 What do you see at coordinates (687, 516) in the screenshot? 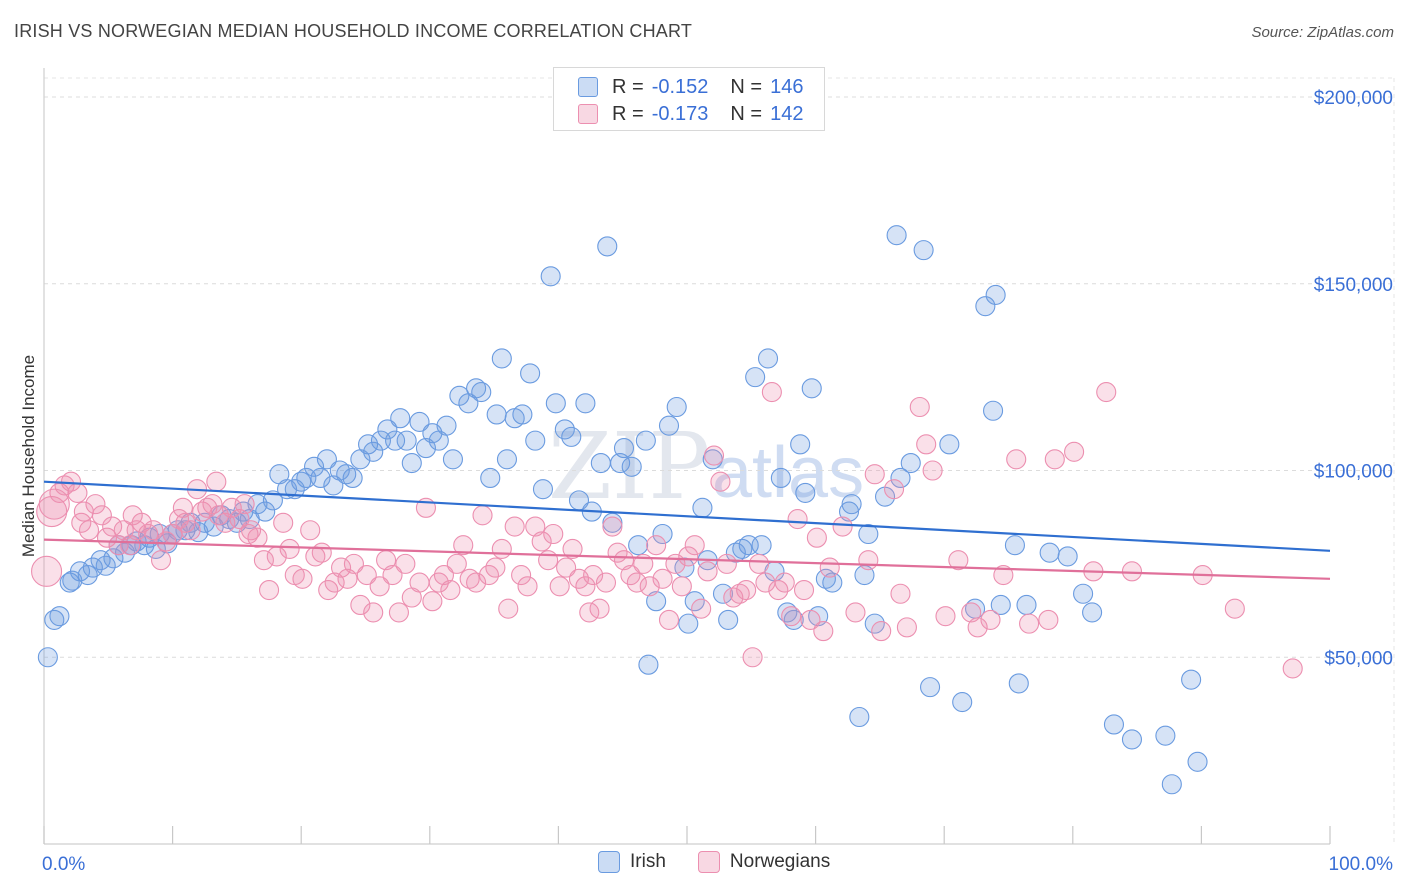
I see `irish-trendline` at bounding box center [687, 516].